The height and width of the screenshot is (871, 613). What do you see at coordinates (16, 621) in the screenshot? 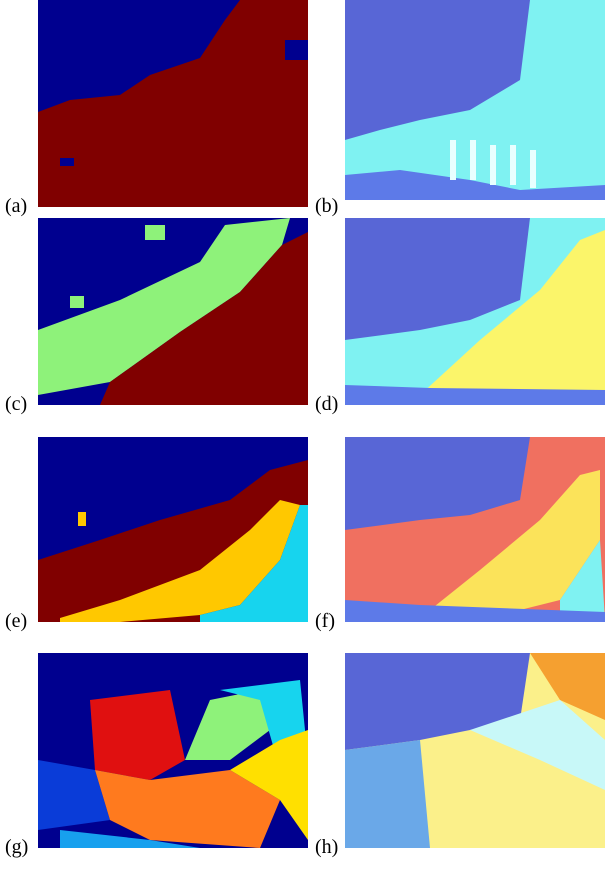
I see `panel-label: (e)` at bounding box center [16, 621].